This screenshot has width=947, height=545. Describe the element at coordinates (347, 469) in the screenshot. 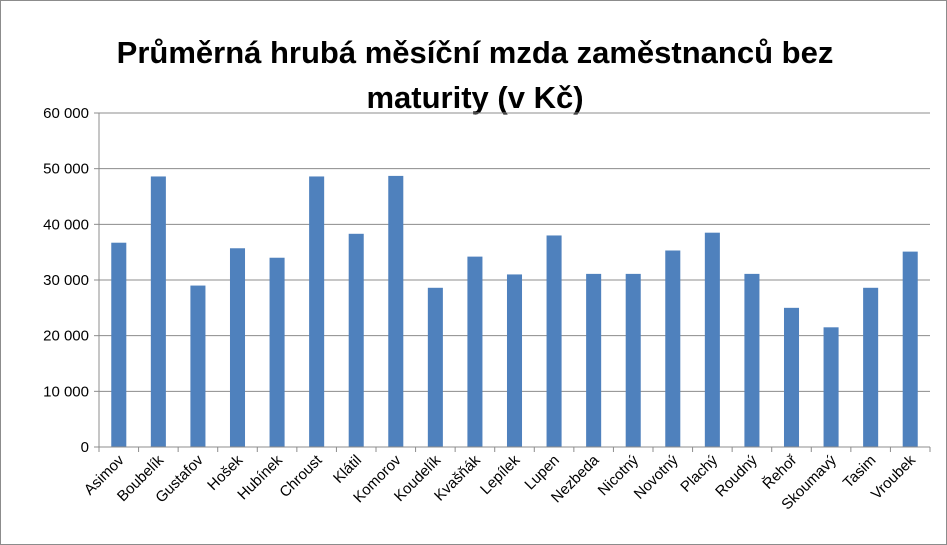

I see `x-tick-label: Klátil` at that location.